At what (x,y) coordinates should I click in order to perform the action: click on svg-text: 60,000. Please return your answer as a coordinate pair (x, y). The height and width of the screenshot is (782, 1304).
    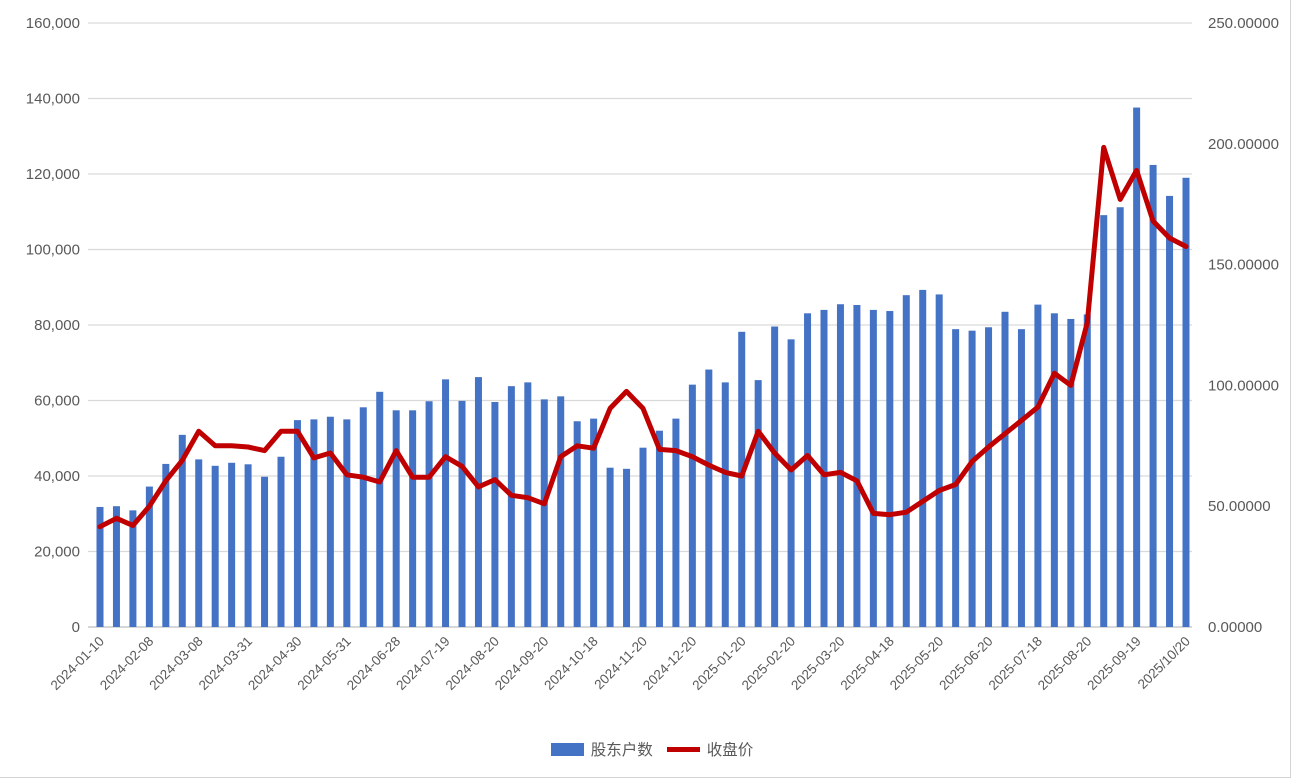
    Looking at the image, I should click on (57, 401).